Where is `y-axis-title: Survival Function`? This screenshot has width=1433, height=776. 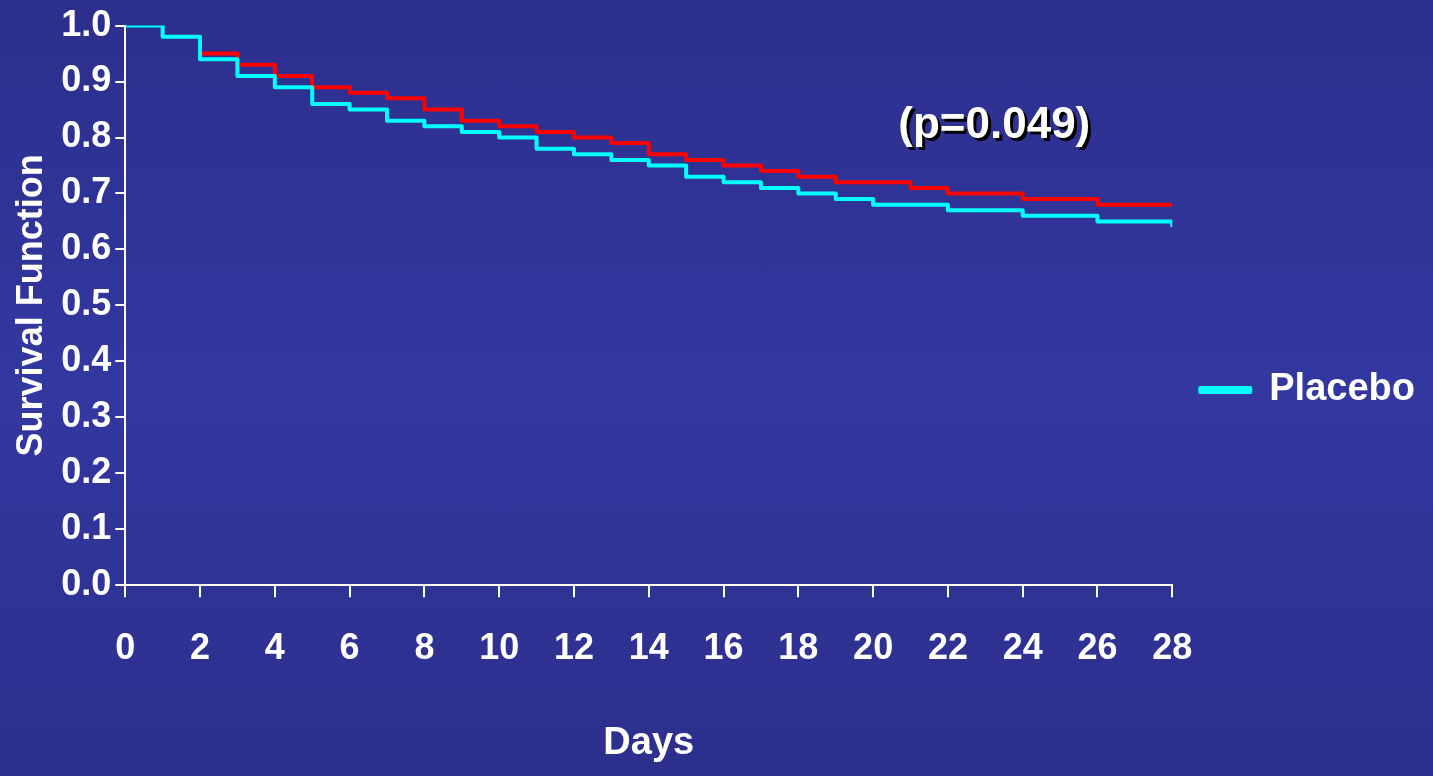 y-axis-title: Survival Function is located at coordinates (29, 305).